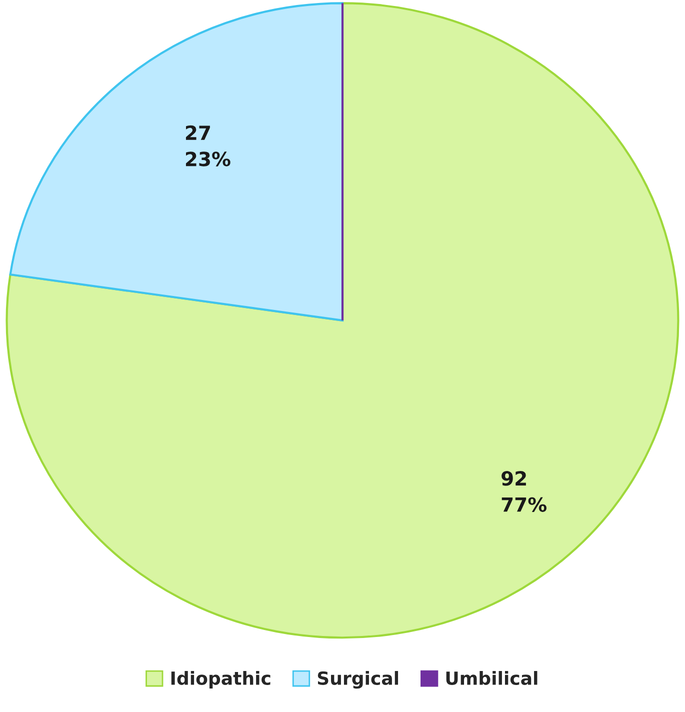 The width and height of the screenshot is (685, 712). What do you see at coordinates (524, 491) in the screenshot?
I see `data-label: 92 77%` at bounding box center [524, 491].